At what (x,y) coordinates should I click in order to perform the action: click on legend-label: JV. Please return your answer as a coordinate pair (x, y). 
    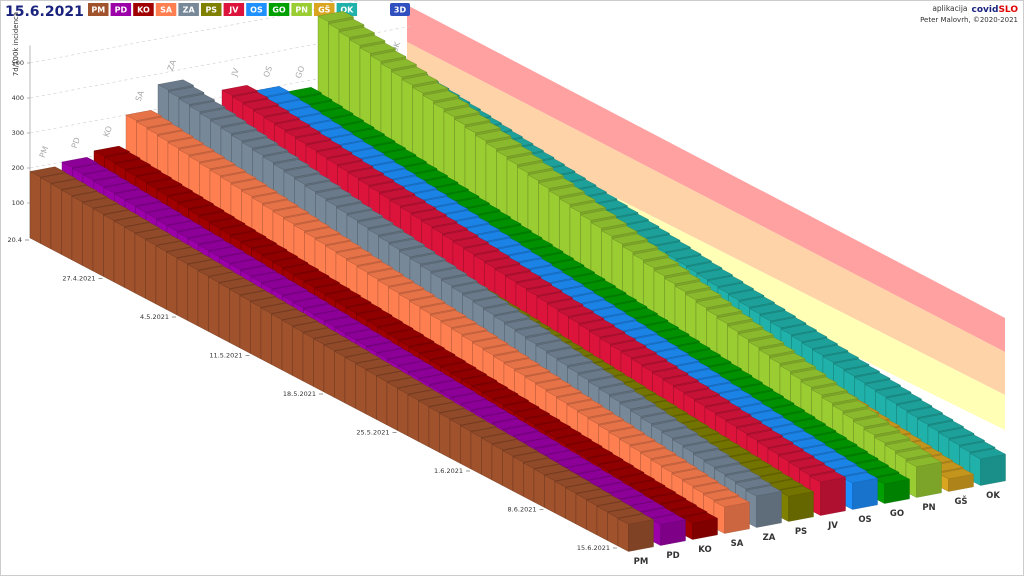
    Looking at the image, I should click on (233, 10).